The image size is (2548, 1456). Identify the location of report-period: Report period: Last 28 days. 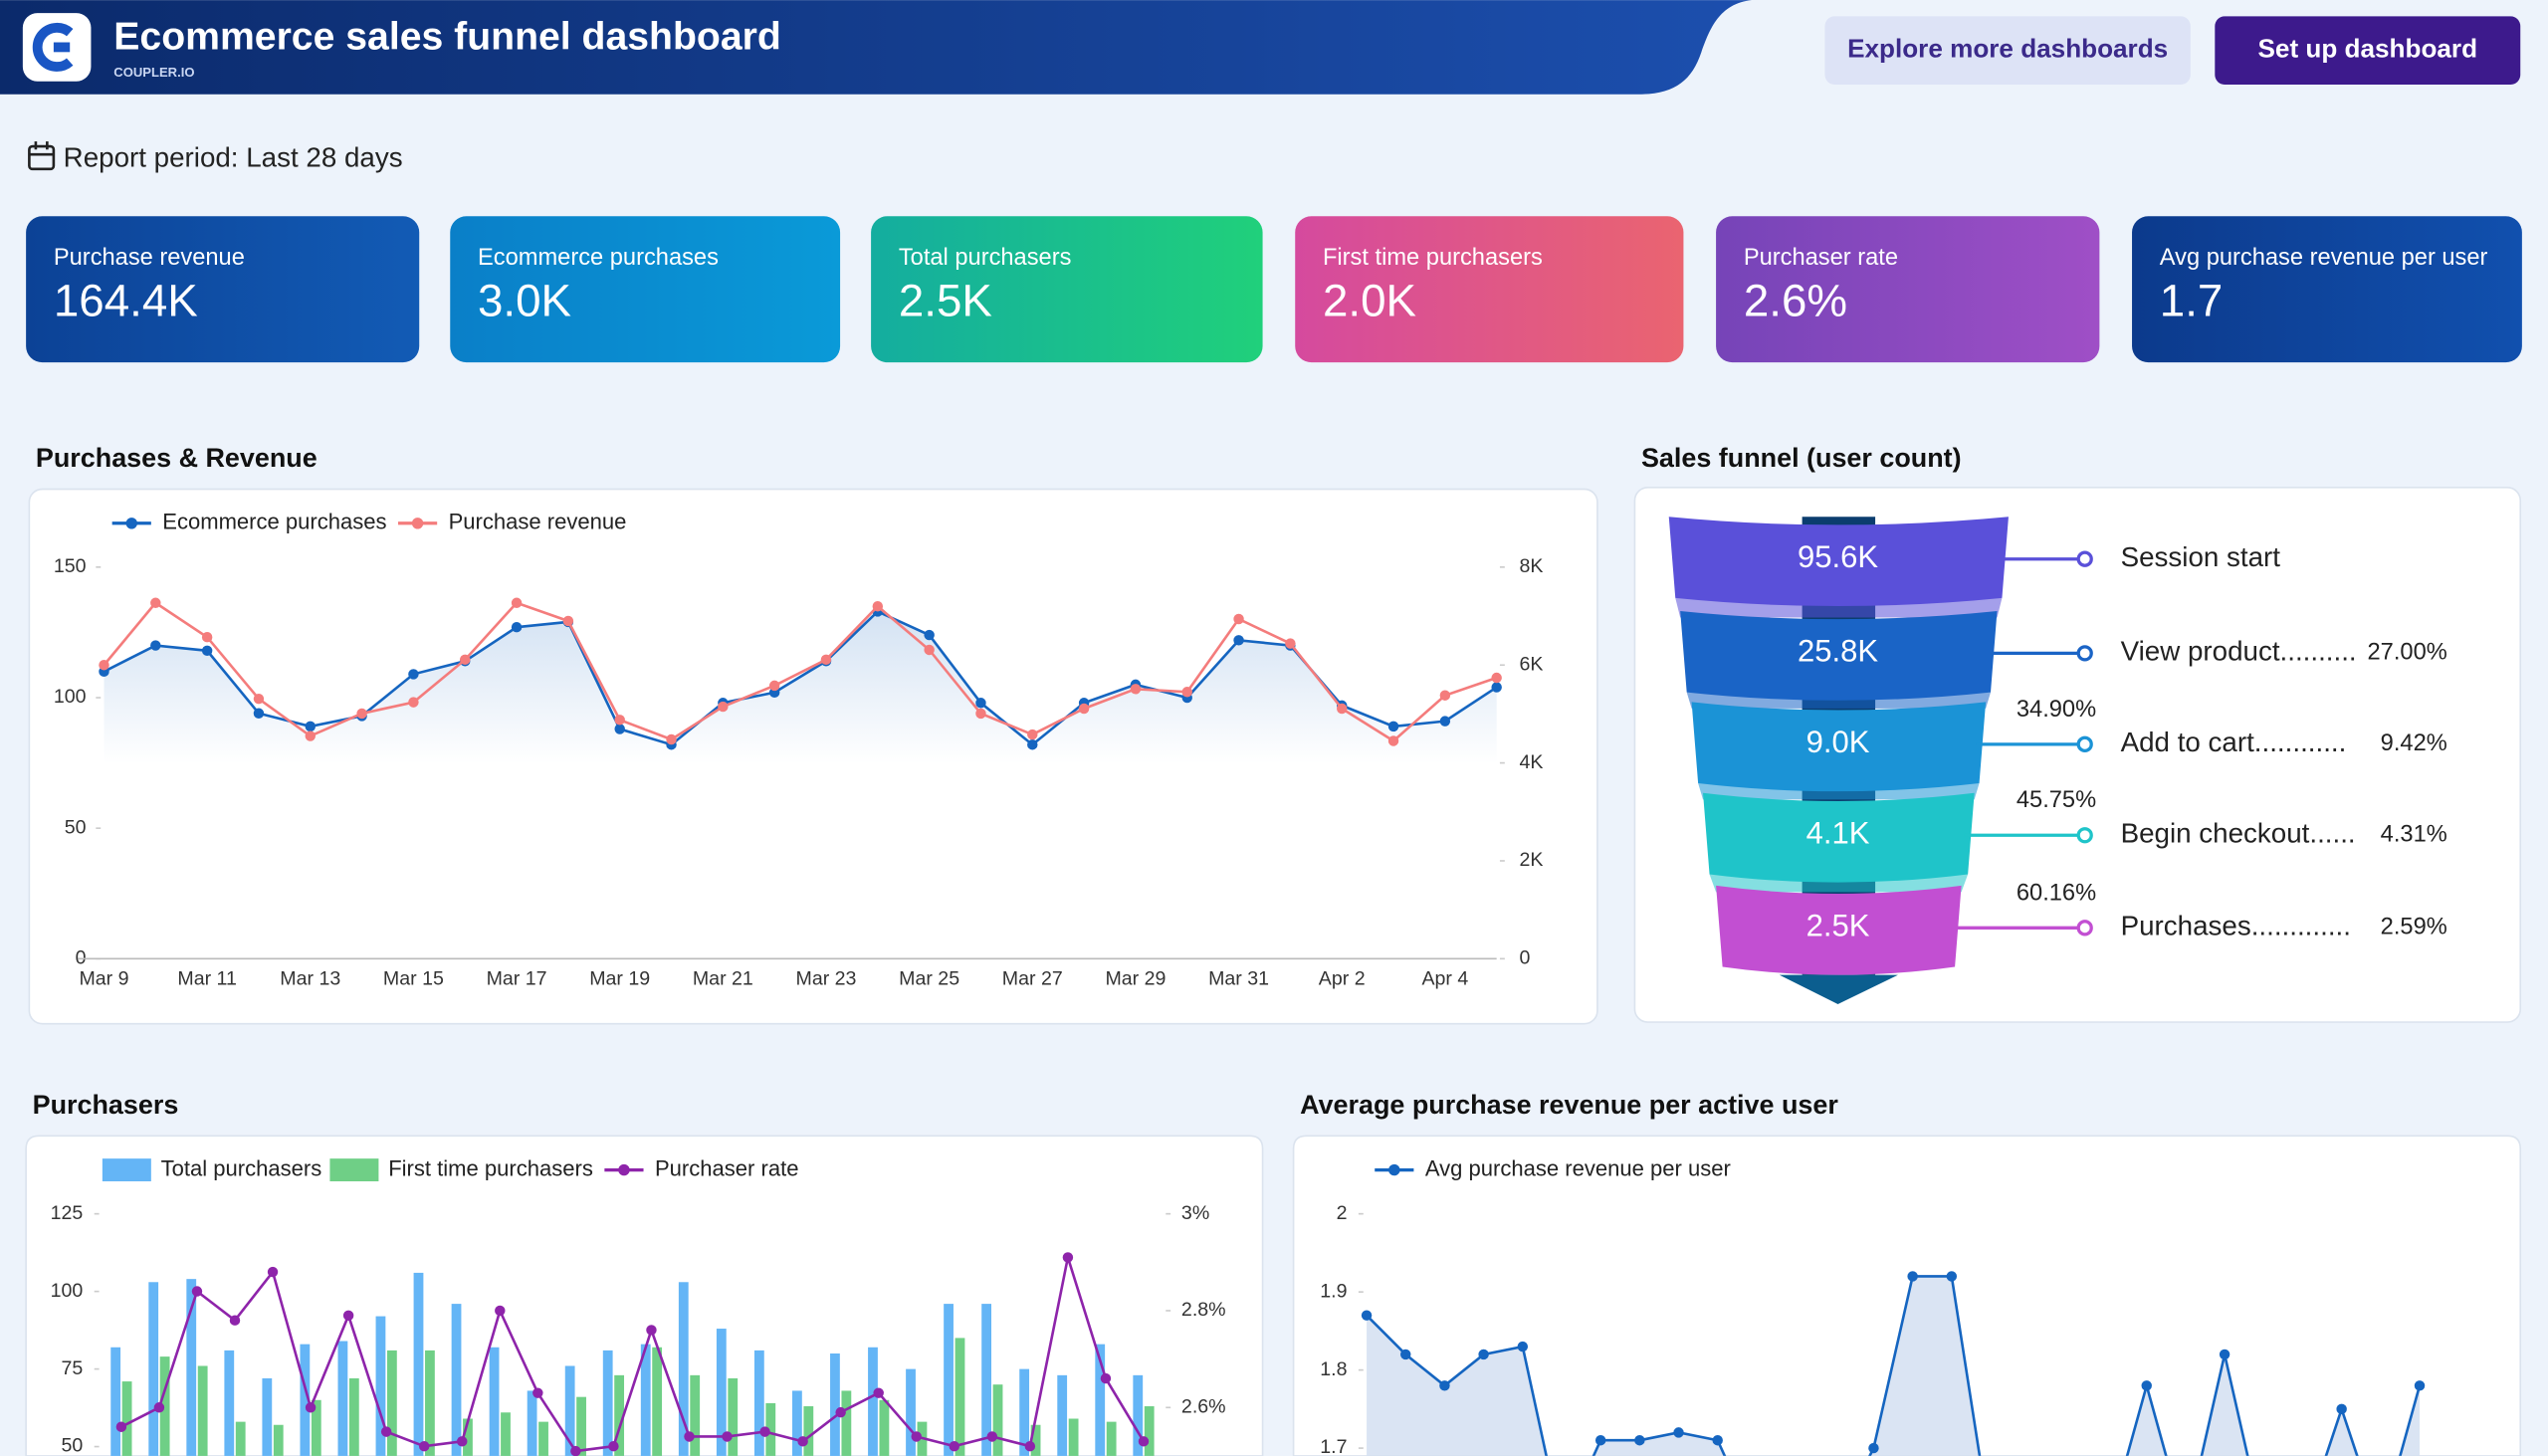
(233, 156).